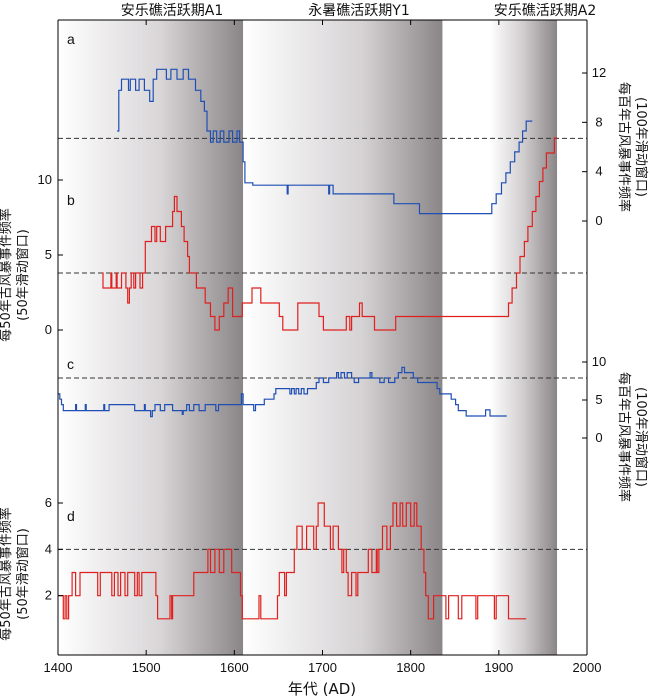  What do you see at coordinates (7, 275) in the screenshot?
I see `ylabel-left-top: 每50年古风暴事件频率` at bounding box center [7, 275].